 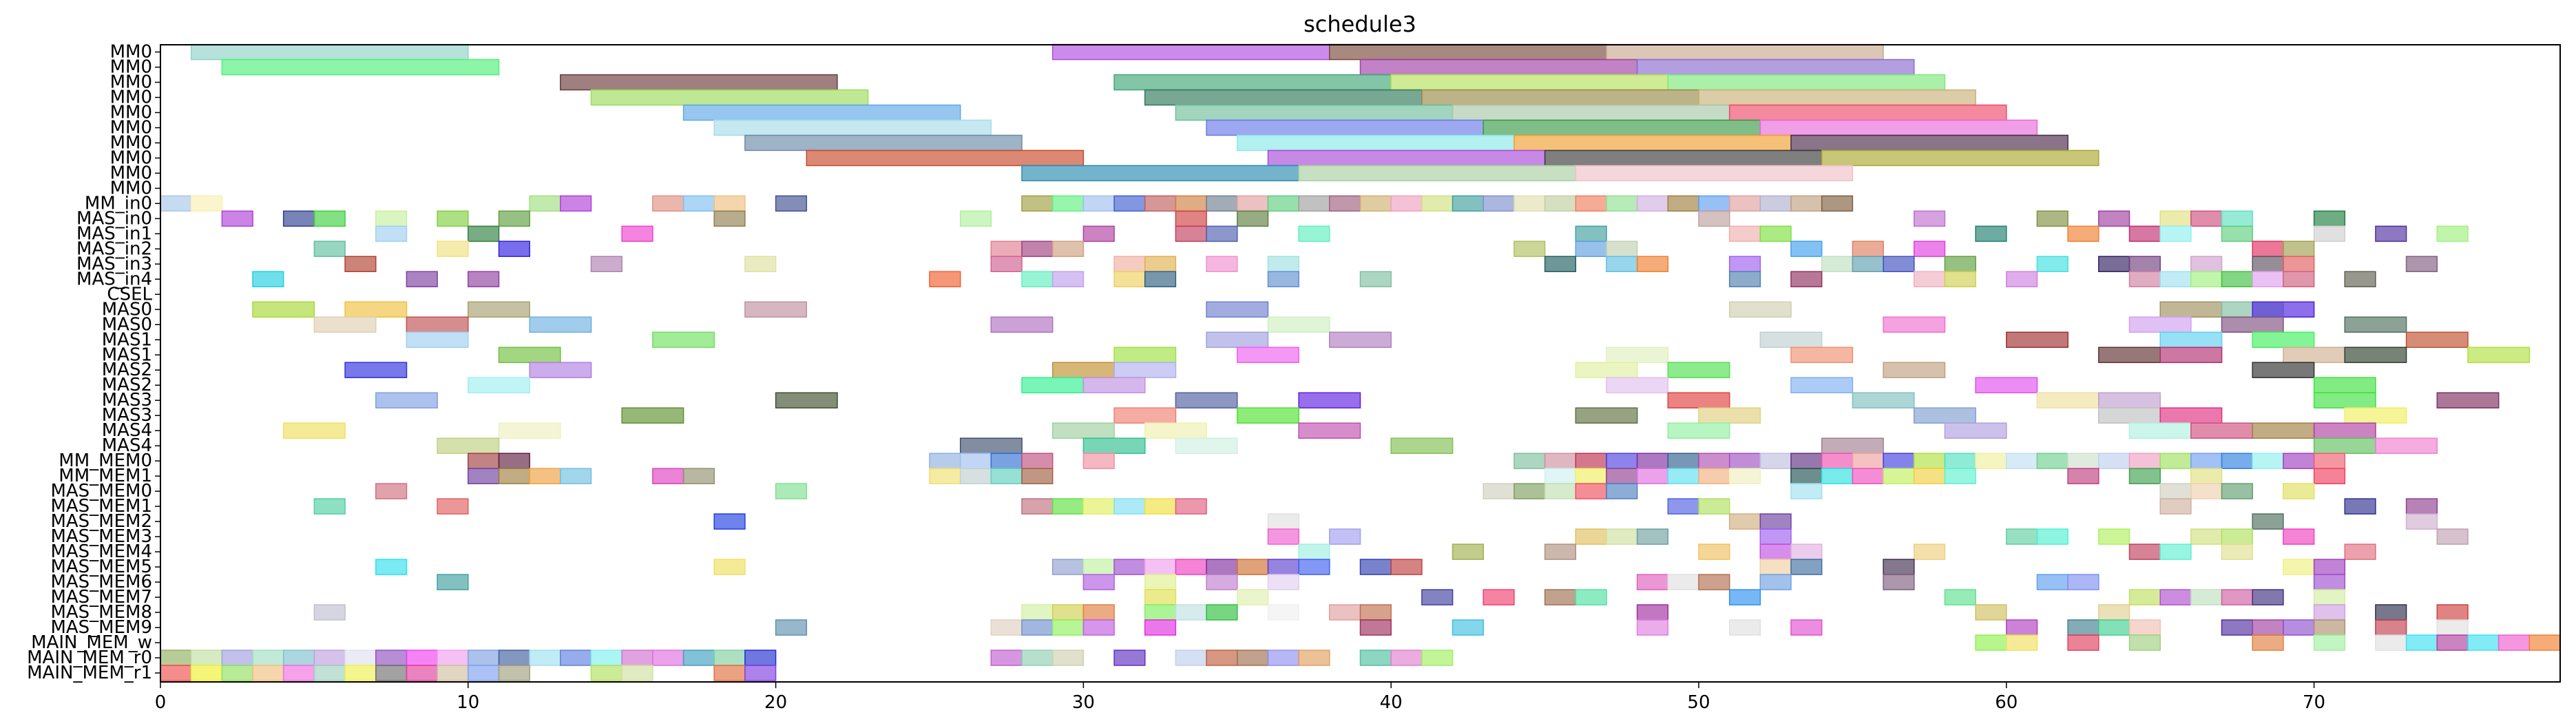 What do you see at coordinates (101, 597) in the screenshot?
I see `y-tick-label: MAS_MEM7` at bounding box center [101, 597].